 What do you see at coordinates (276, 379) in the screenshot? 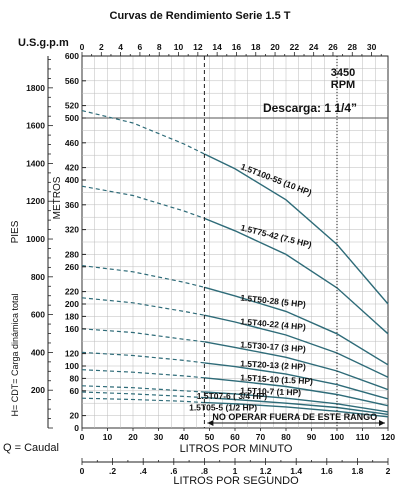
I see `series-label: 1.5T15-10 (1.5 HP)` at bounding box center [276, 379].